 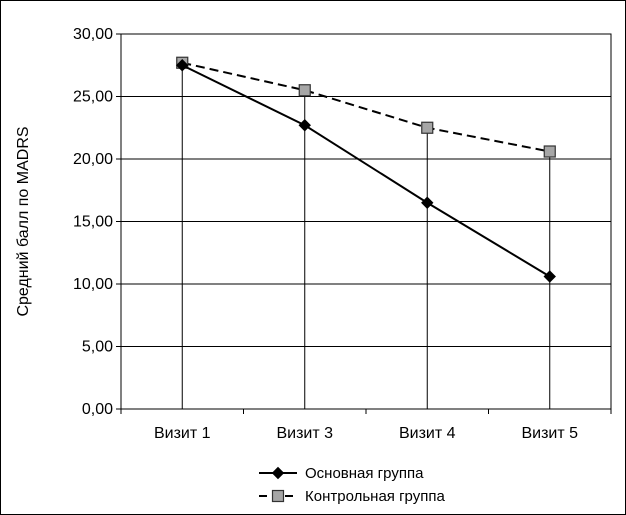 I want to click on y-tick-label: 15,00, so click(x=93, y=222).